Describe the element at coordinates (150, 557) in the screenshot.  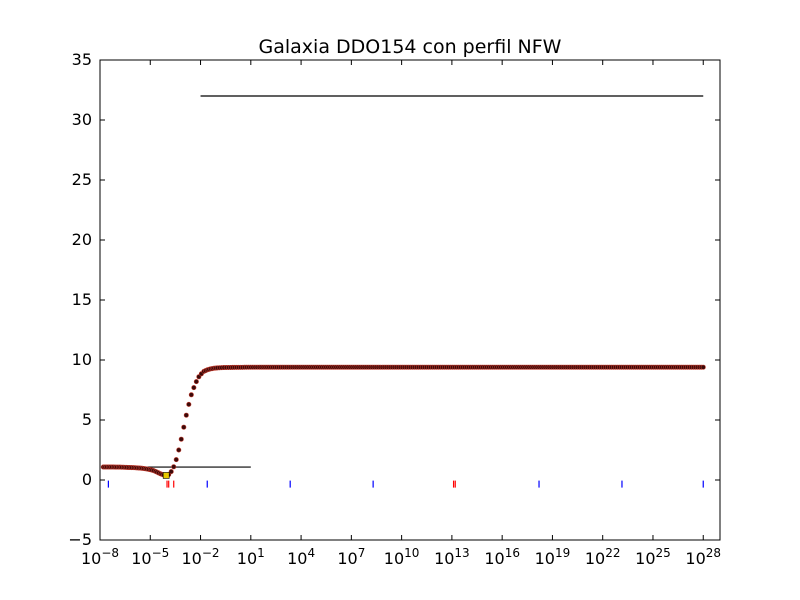
I see `x-tick-label: 10⁻⁵` at that location.